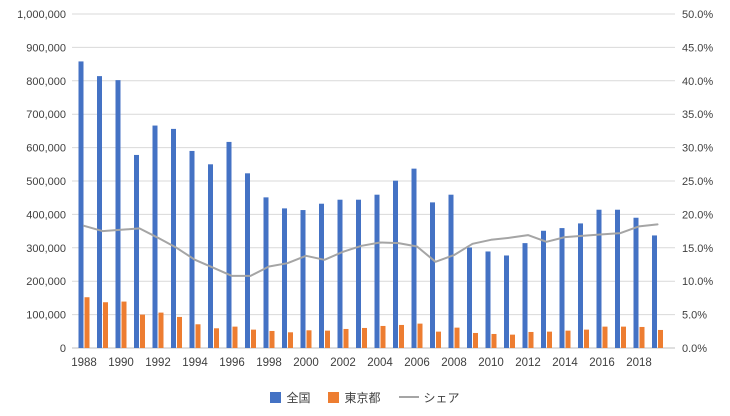 Image resolution: width=730 pixels, height=416 pixels. What do you see at coordinates (562, 288) in the screenshot?
I see `bar-zenkoku-2014` at bounding box center [562, 288].